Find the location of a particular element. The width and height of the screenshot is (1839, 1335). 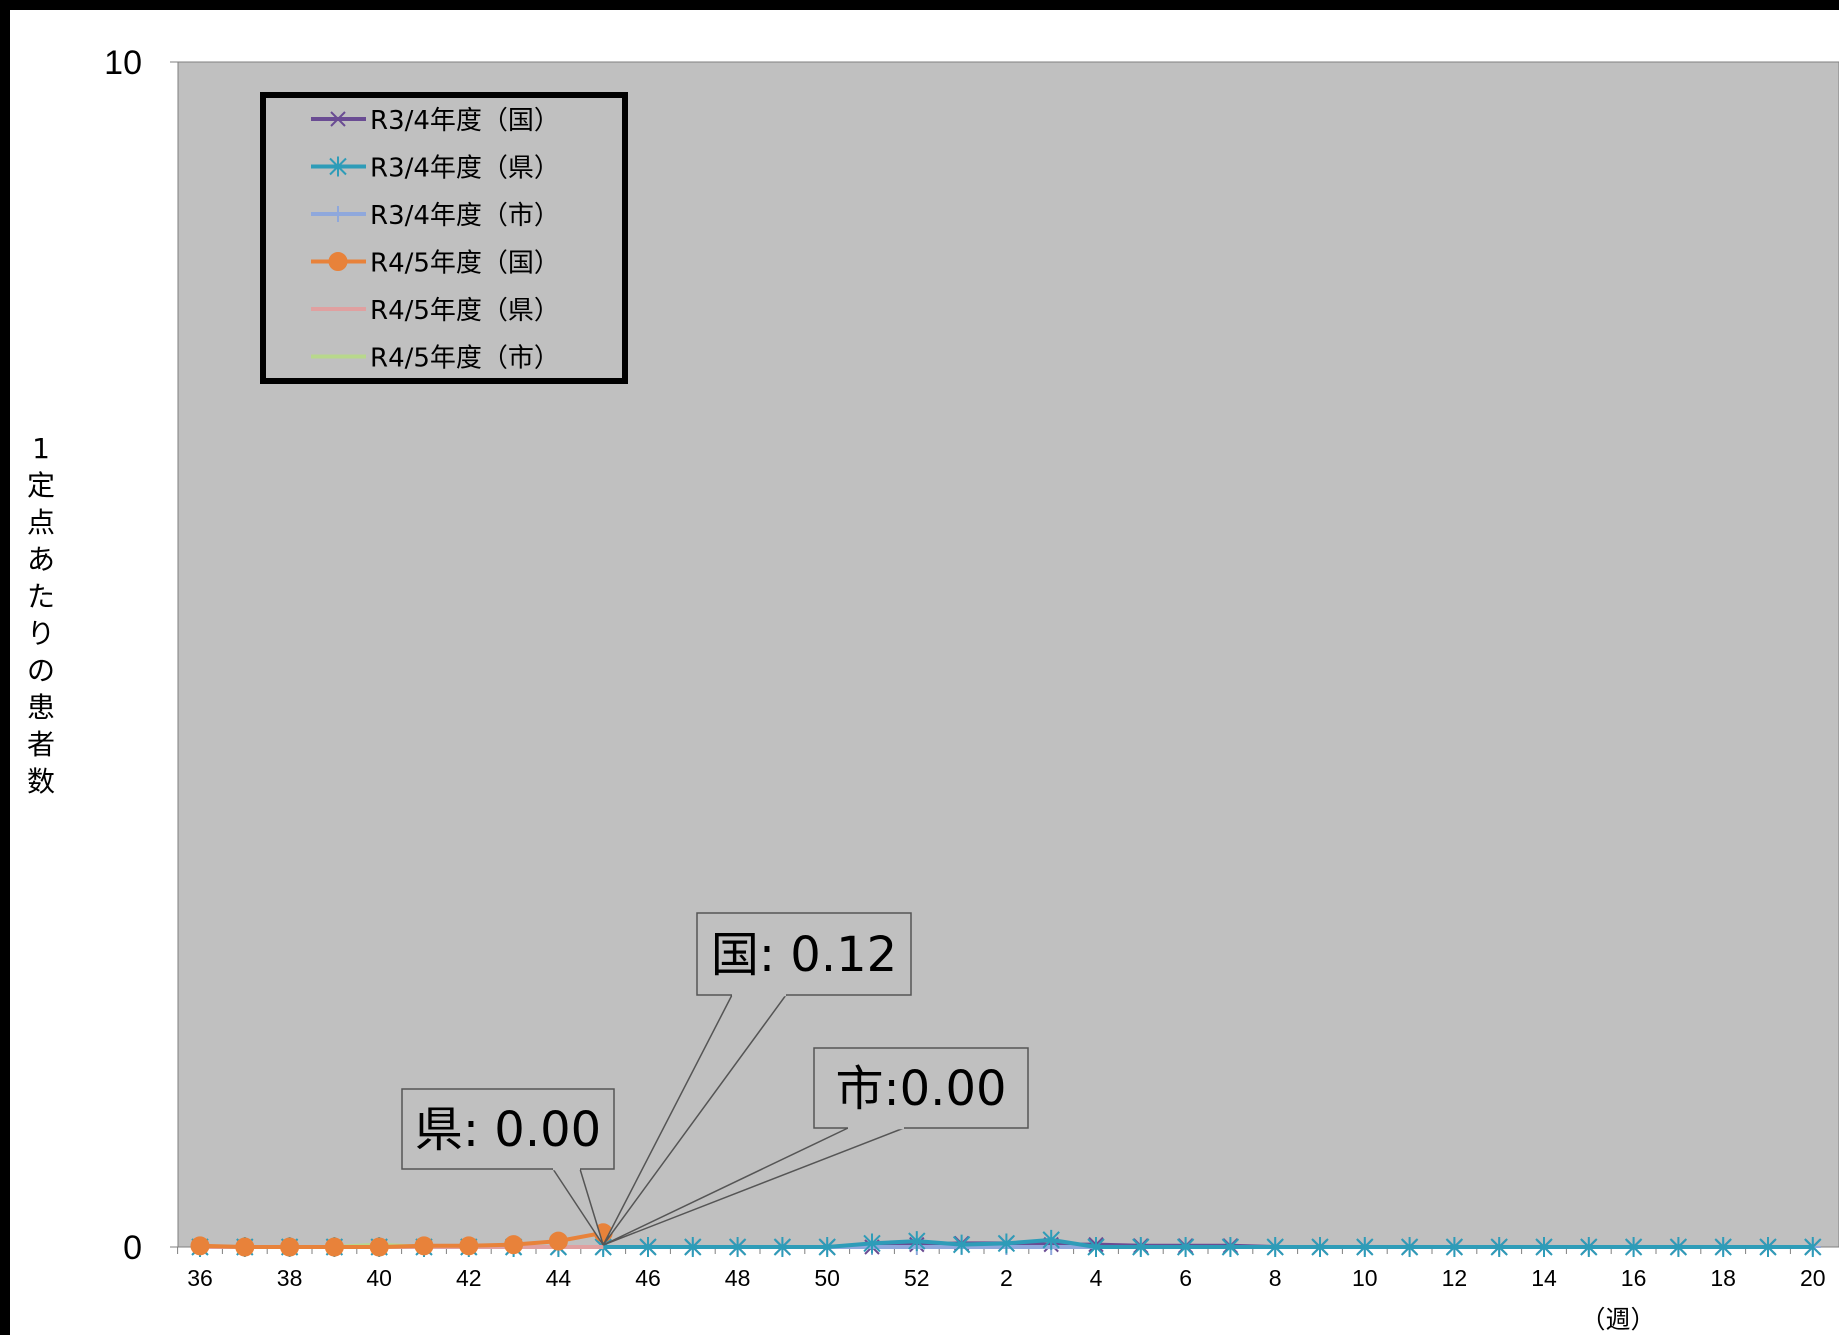

y-axis-label-char: 点 is located at coordinates (40, 522).